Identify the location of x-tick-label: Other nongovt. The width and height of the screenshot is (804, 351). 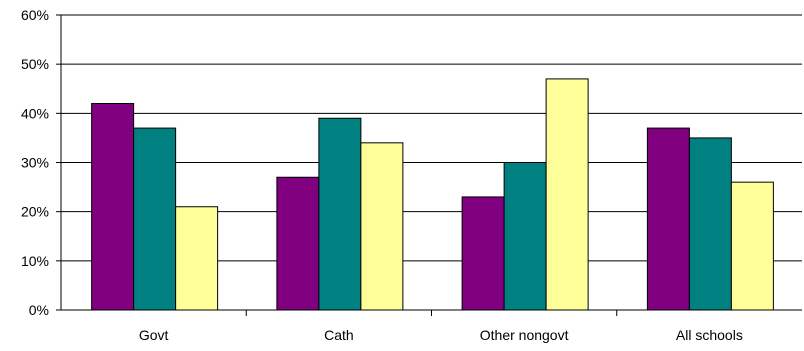
(524, 335).